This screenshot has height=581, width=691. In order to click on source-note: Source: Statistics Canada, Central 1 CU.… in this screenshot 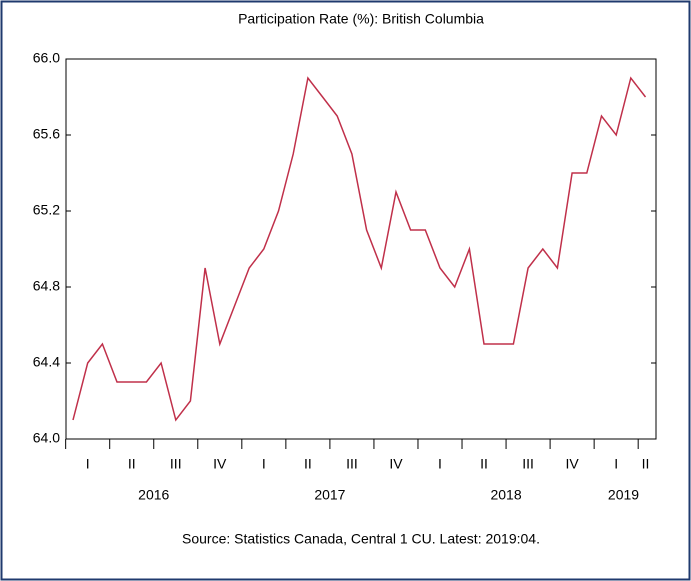, I will do `click(361, 539)`.